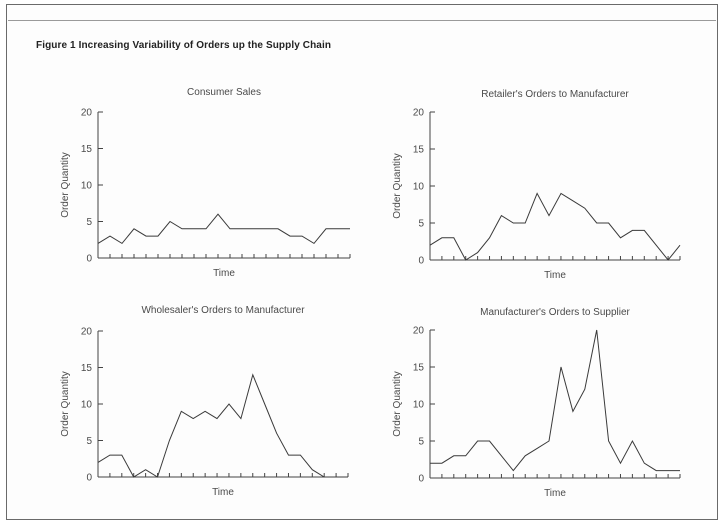 Image resolution: width=726 pixels, height=530 pixels. Describe the element at coordinates (89, 441) in the screenshot. I see `chart-3-y-tick-label: 5` at that location.